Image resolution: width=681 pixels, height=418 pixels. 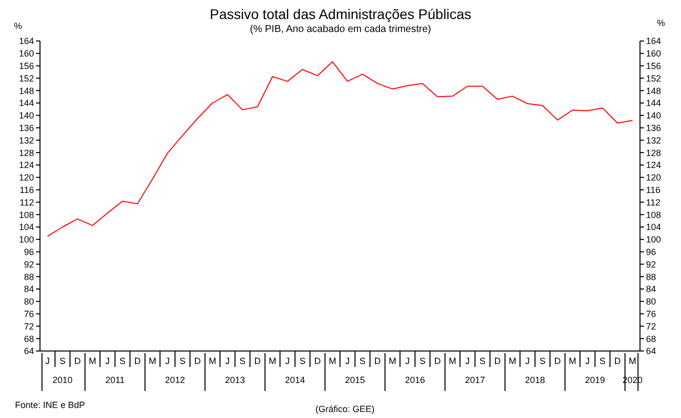 What do you see at coordinates (26, 227) in the screenshot?
I see `y-tick-label: 104` at bounding box center [26, 227].